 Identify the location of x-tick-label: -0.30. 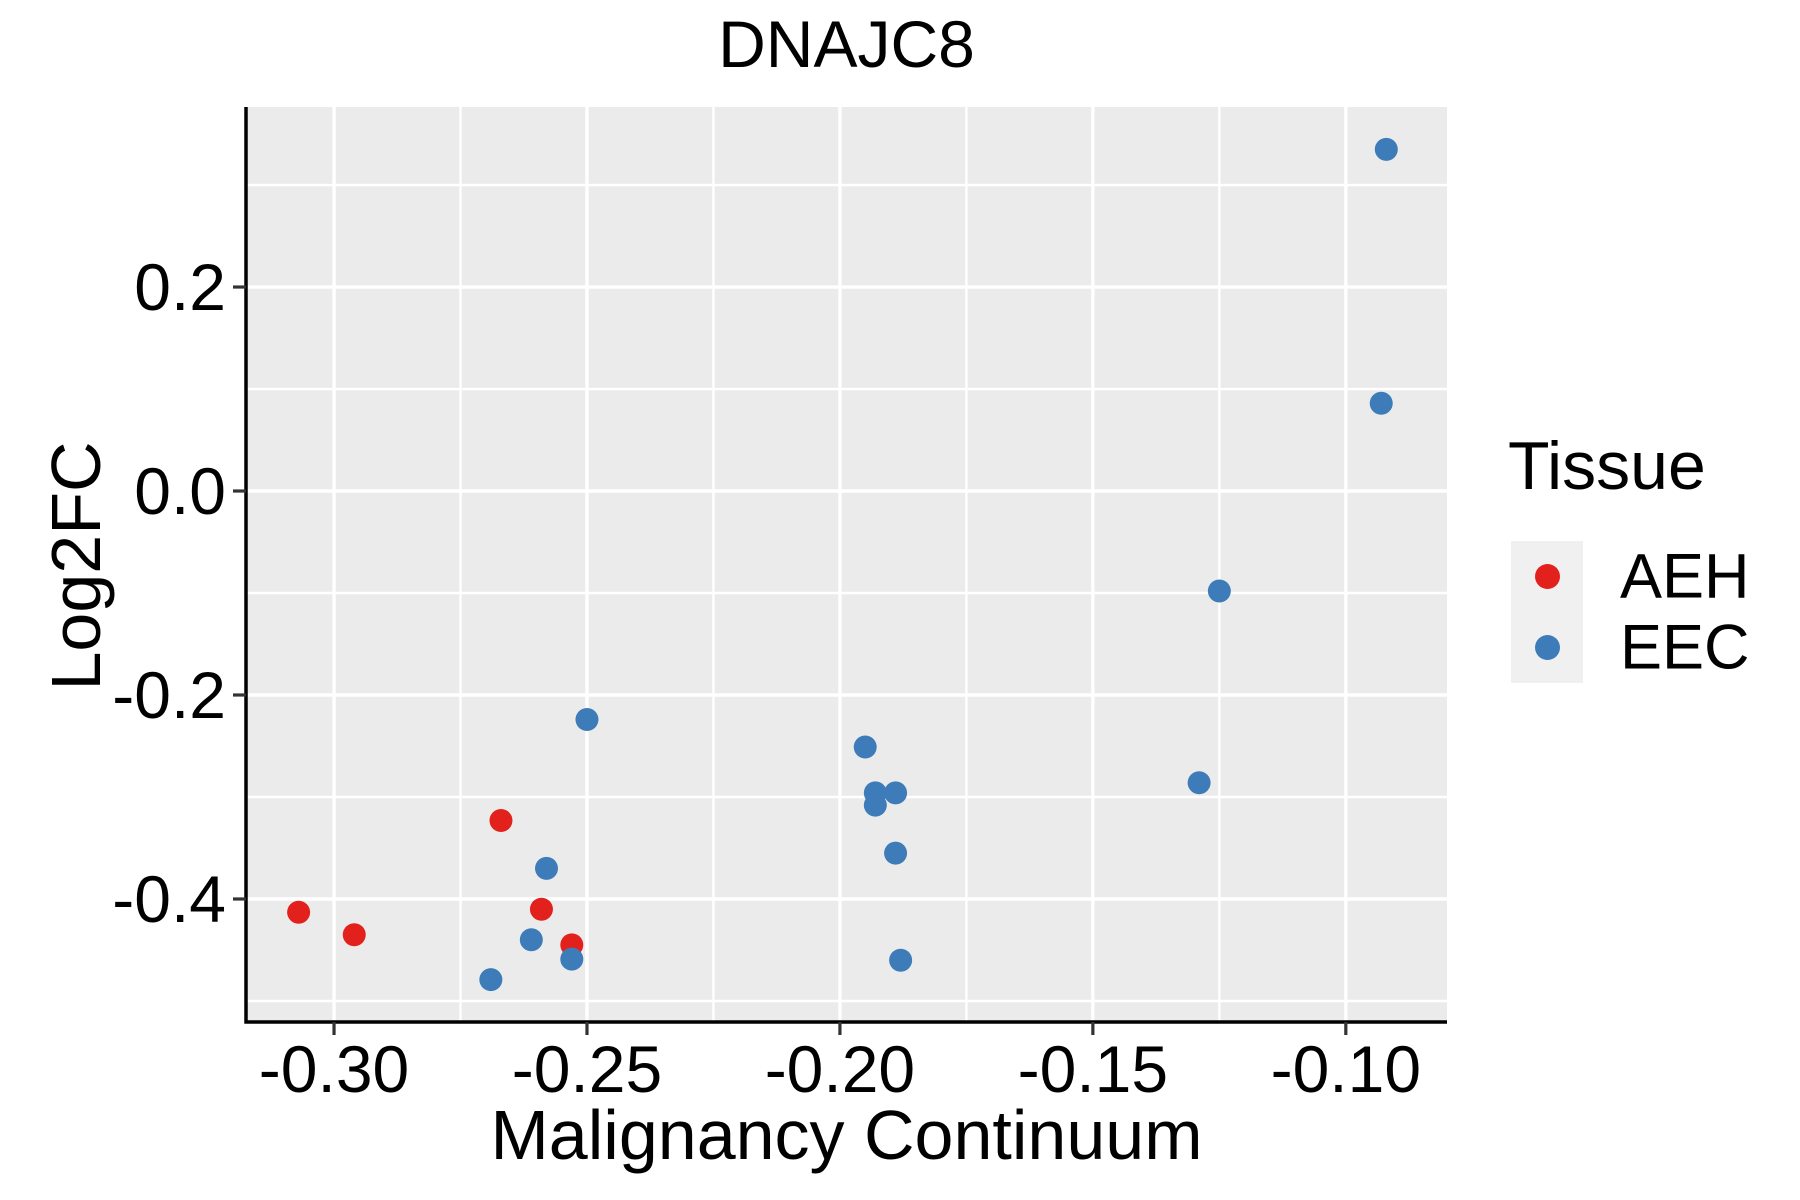
(334, 1069).